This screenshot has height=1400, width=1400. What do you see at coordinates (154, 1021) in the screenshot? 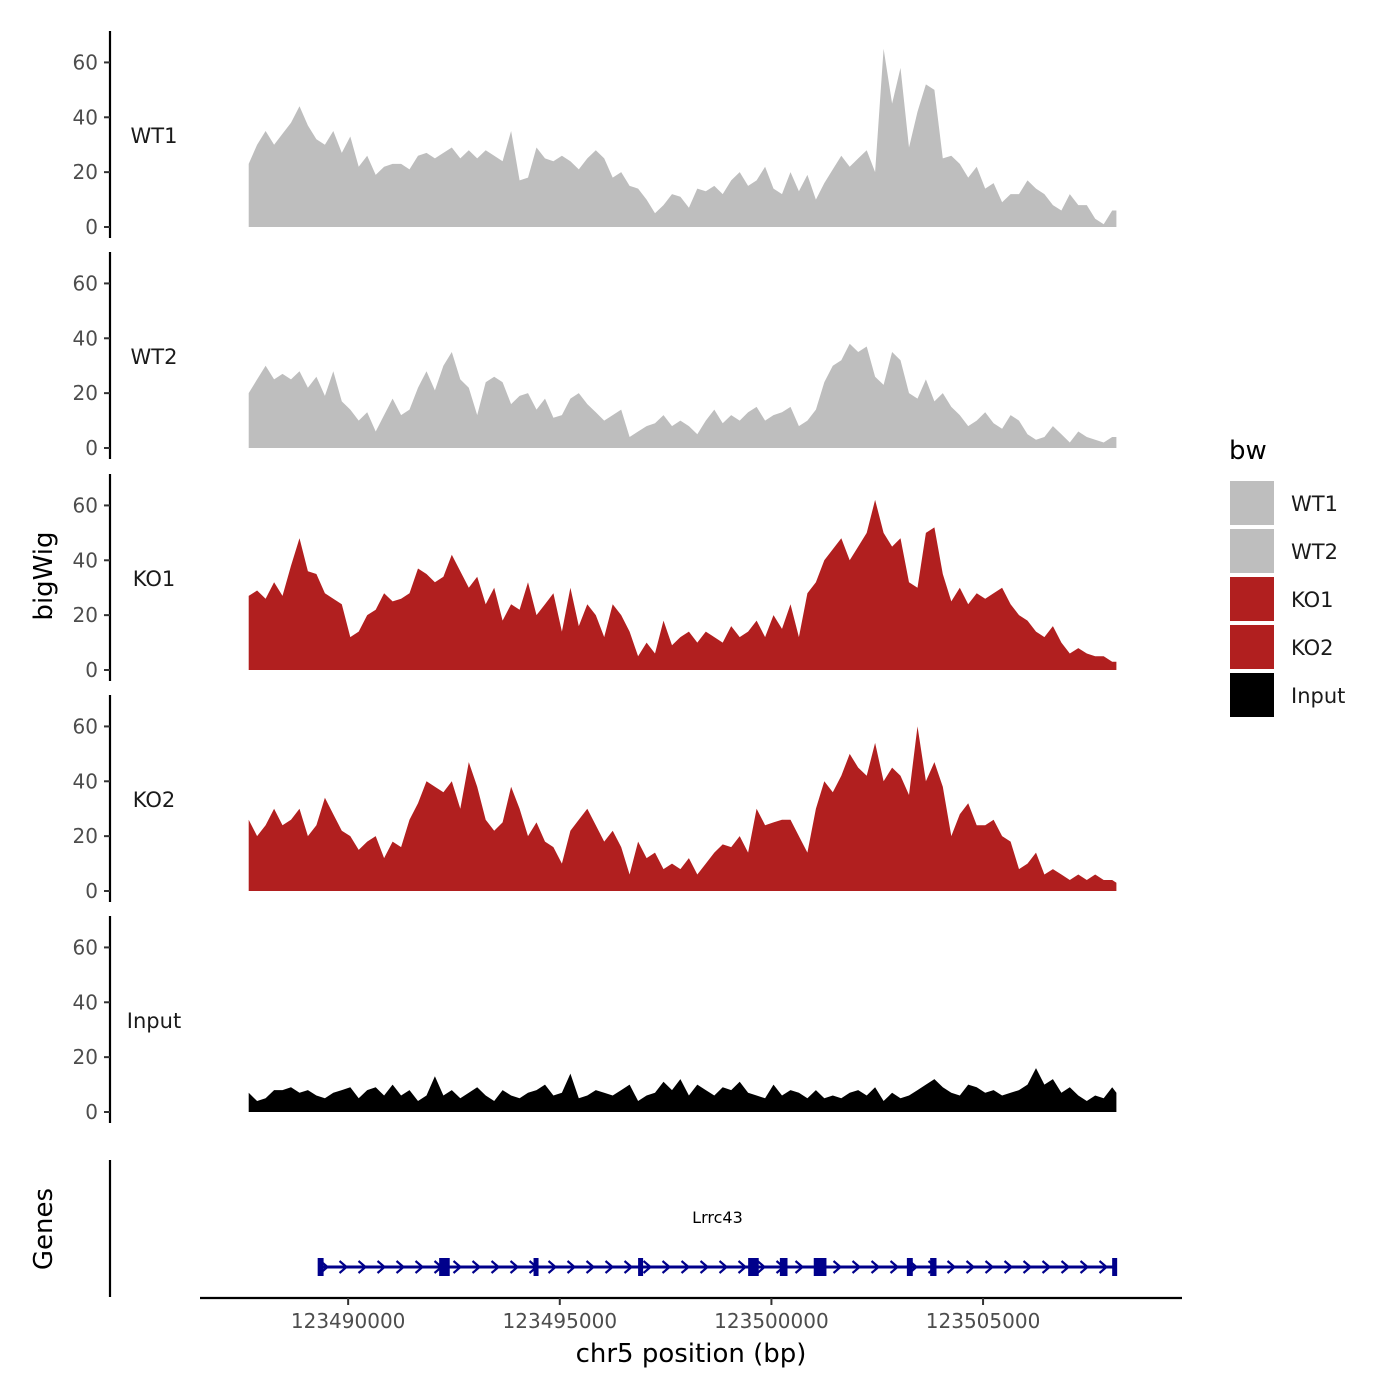
I see `track-label-input: Input` at bounding box center [154, 1021].